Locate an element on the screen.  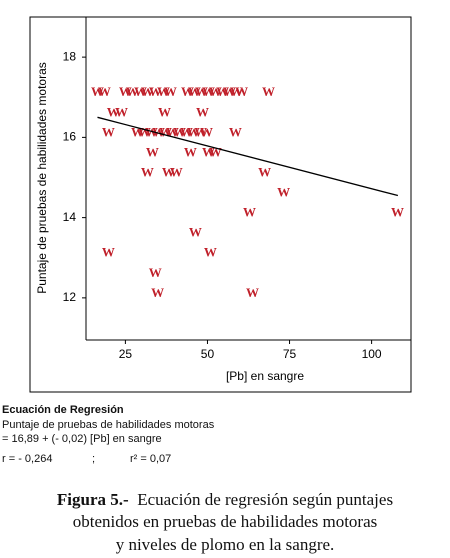
x-tick-label: 100 is located at coordinates (372, 354).